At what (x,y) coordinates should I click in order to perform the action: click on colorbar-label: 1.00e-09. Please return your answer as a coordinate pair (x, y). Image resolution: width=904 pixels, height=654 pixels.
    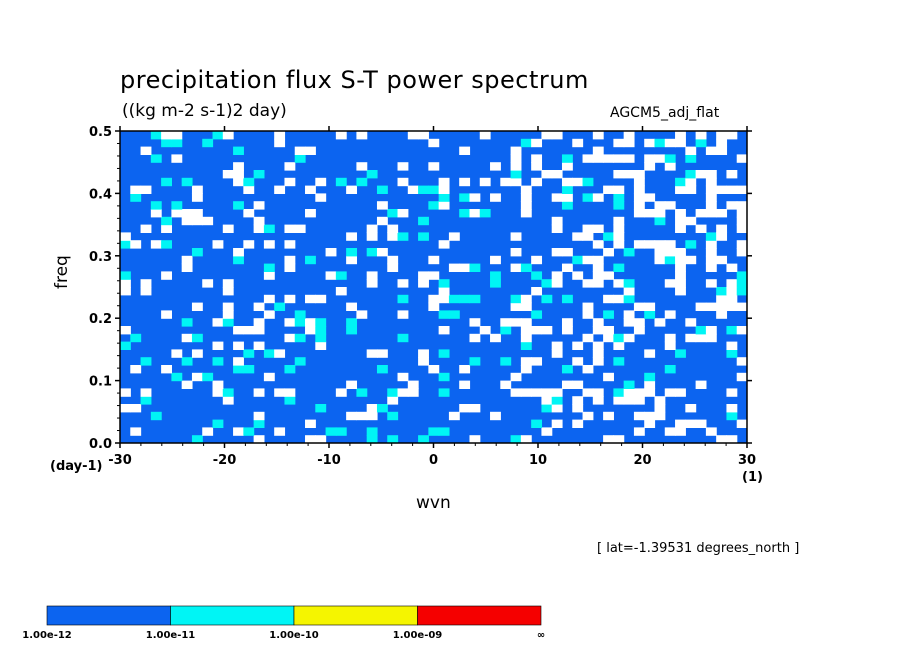
    Looking at the image, I should click on (418, 635).